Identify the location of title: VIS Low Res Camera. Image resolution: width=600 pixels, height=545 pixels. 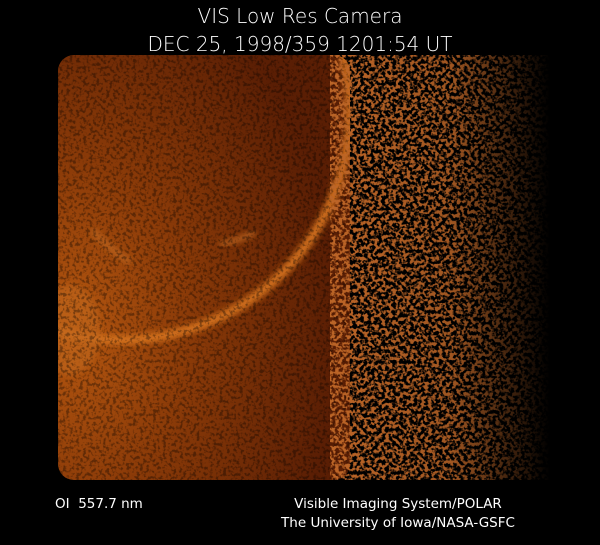
(300, 16).